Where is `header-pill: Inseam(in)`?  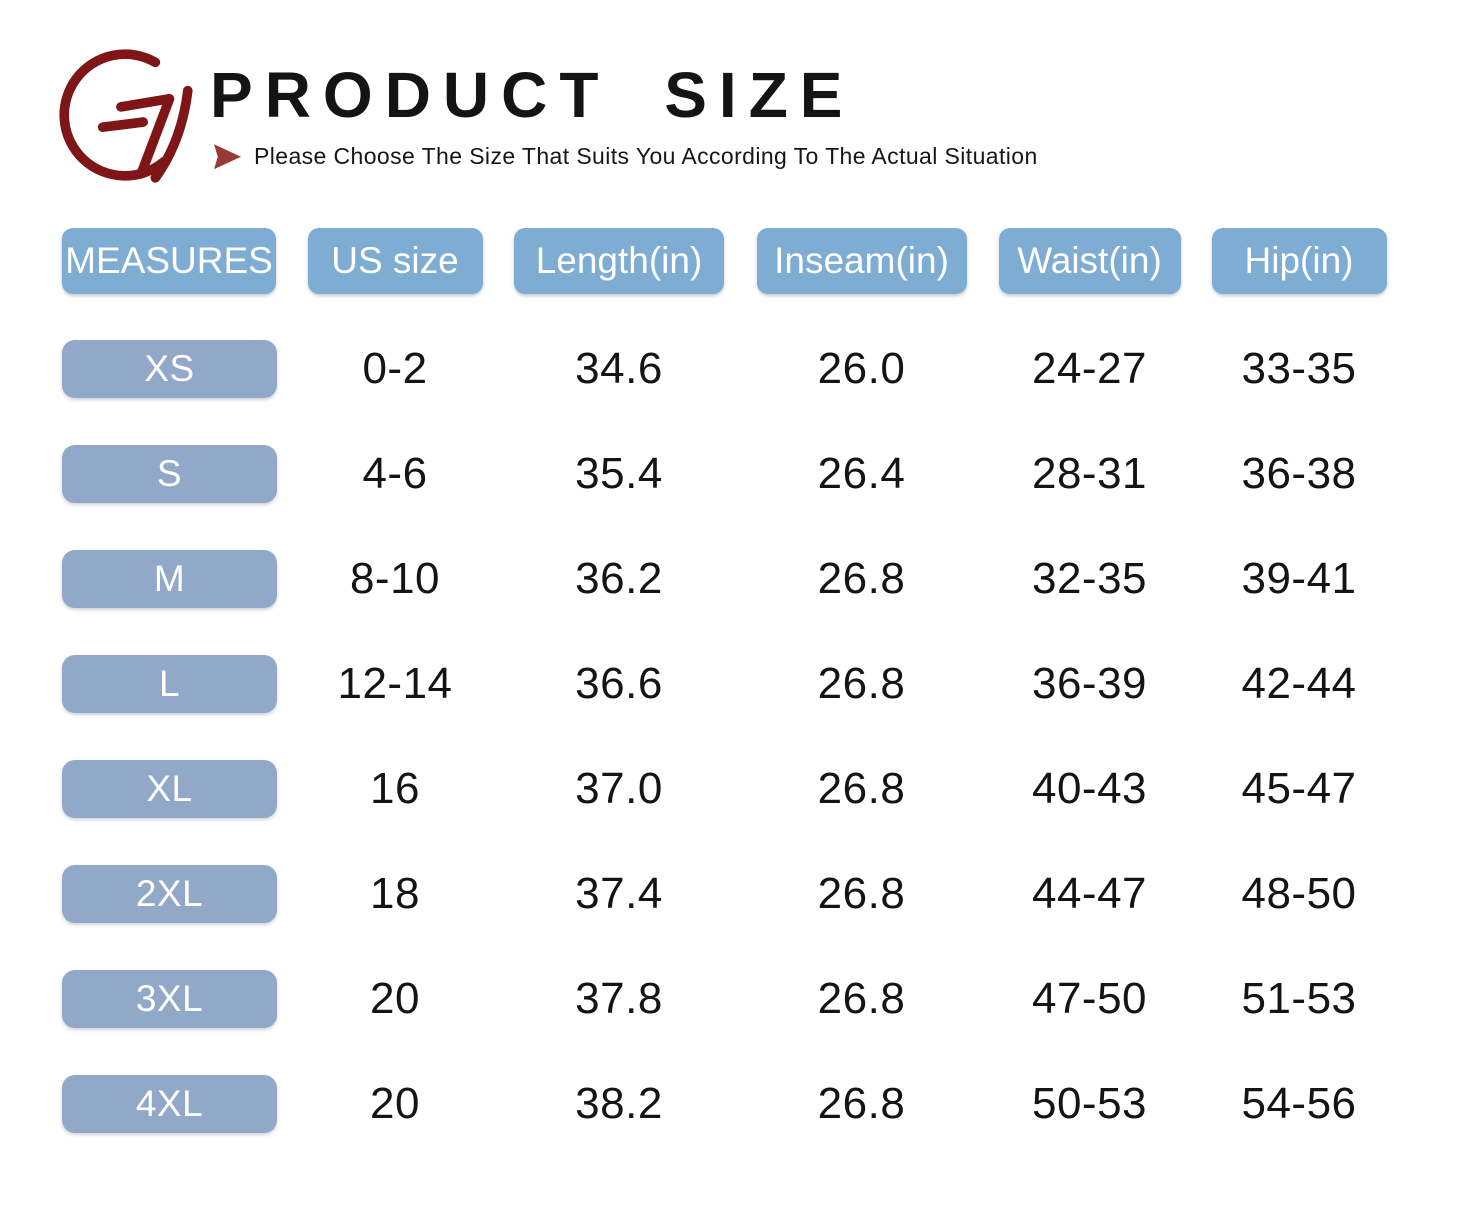 header-pill: Inseam(in) is located at coordinates (861, 261).